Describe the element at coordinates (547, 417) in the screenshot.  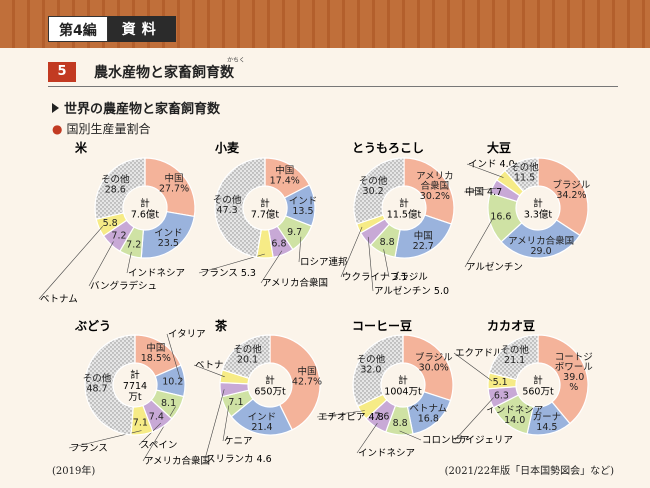
I see `slice-label: ガーナ` at that location.